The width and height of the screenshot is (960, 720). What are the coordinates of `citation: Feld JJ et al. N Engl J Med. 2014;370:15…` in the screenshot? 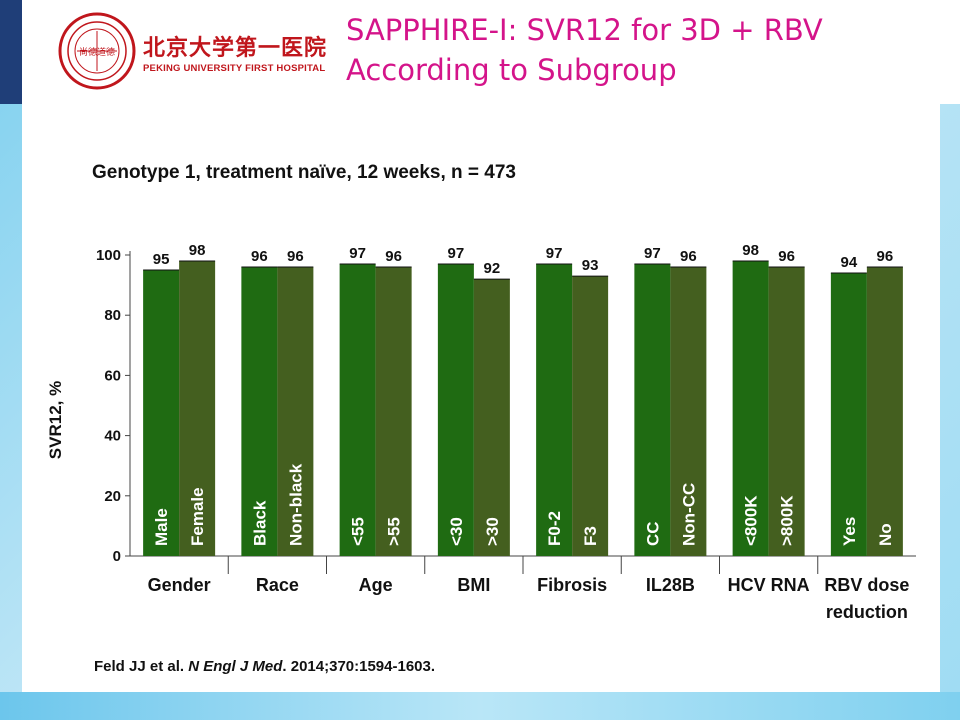 It's located at (264, 666).